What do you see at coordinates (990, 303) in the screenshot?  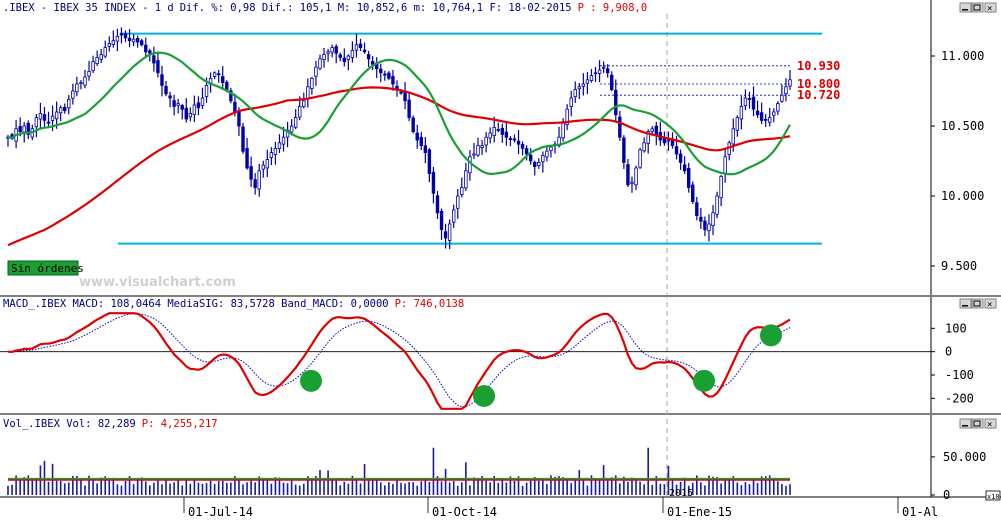 I see `macd-close-button` at bounding box center [990, 303].